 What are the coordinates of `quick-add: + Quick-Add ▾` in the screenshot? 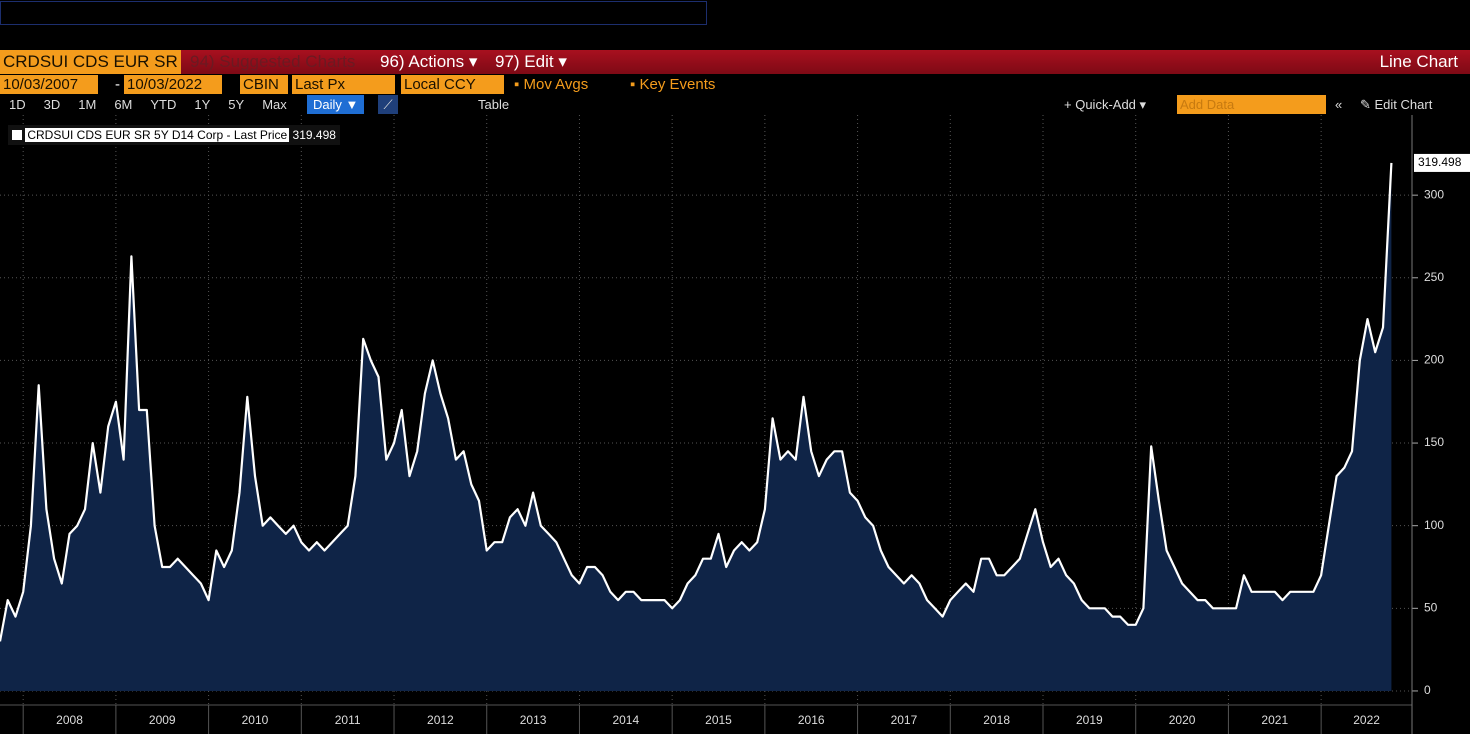 It's located at (1105, 104).